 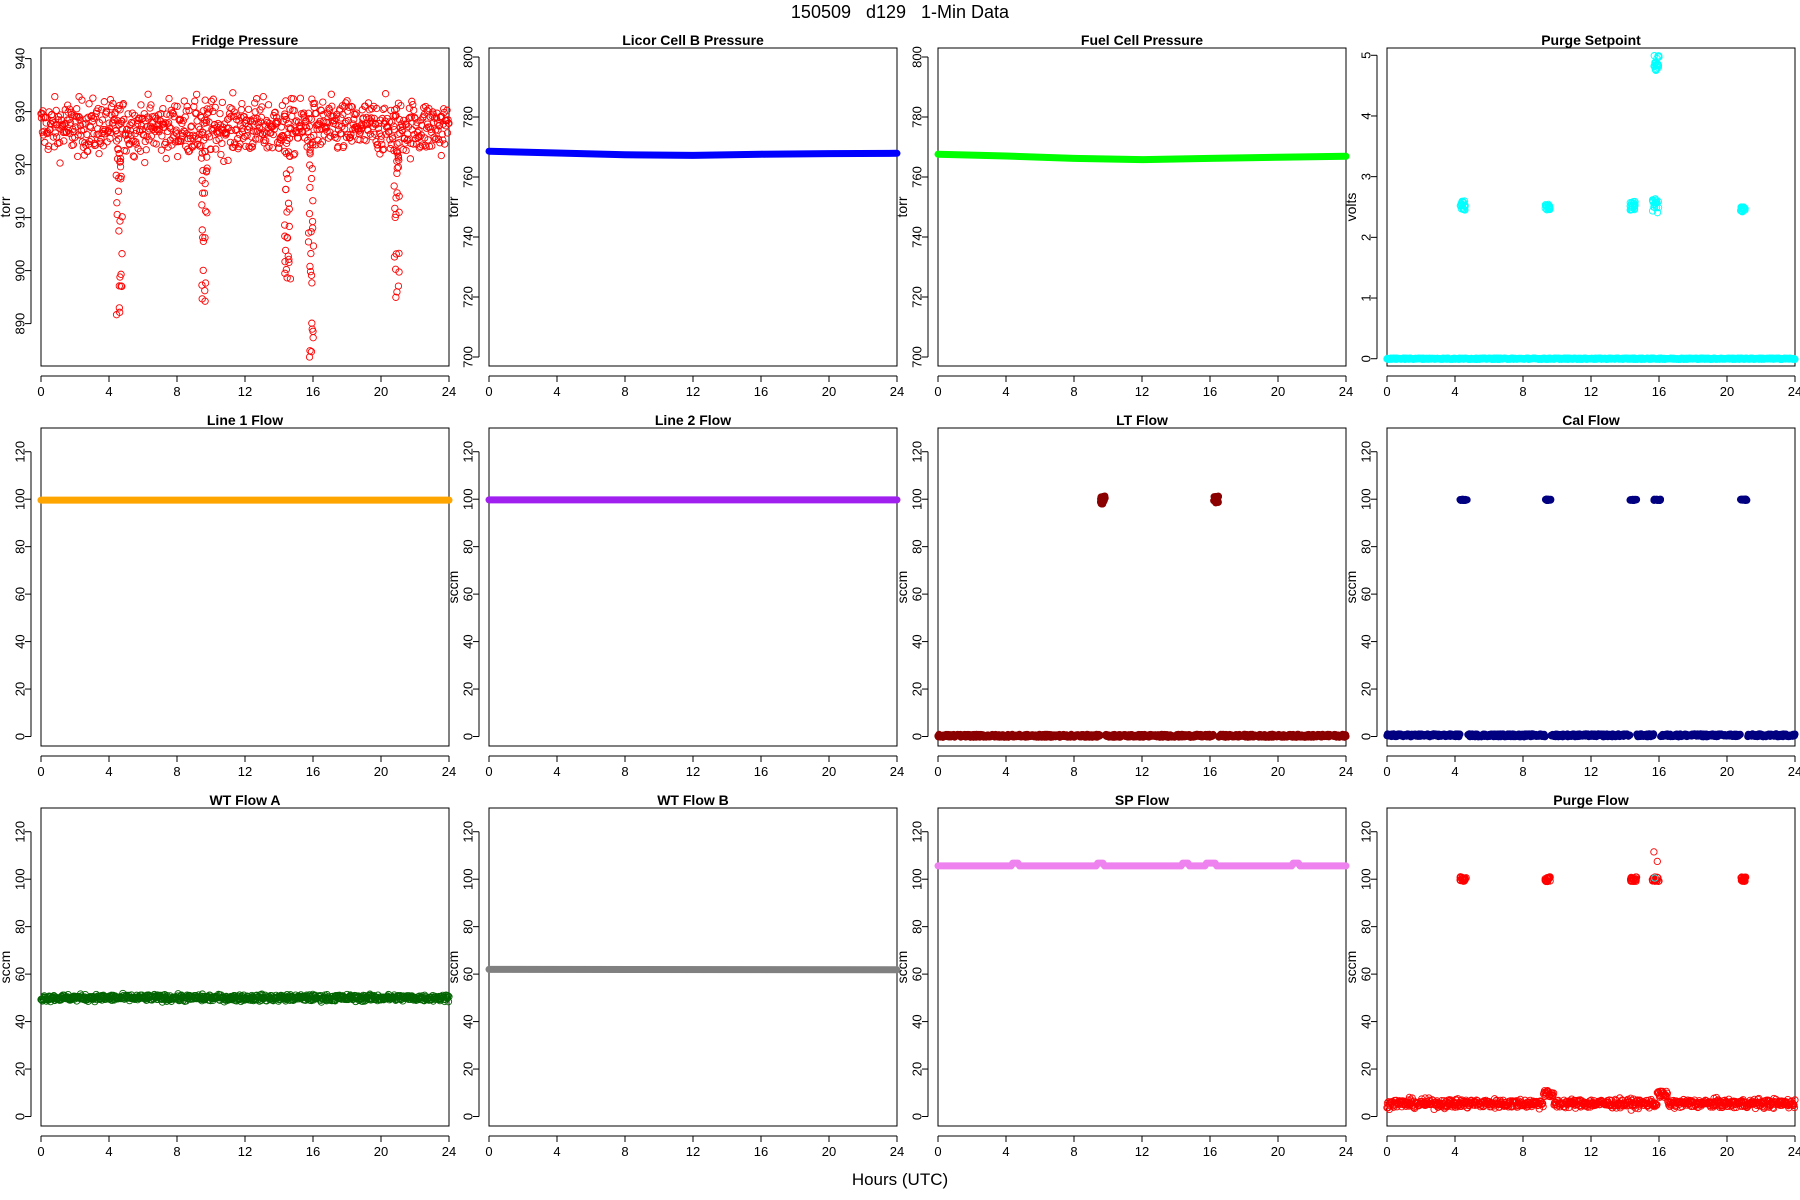 I want to click on y-tick-label: 80, so click(x=468, y=926).